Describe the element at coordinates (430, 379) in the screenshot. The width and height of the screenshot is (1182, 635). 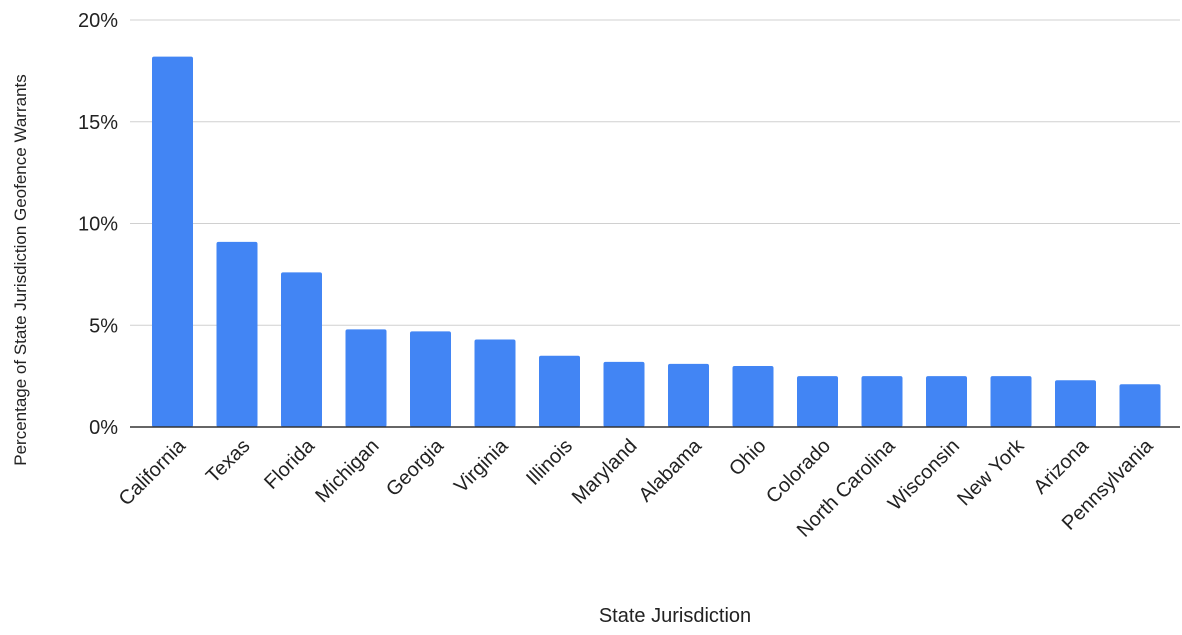
I see `bar-georgia` at that location.